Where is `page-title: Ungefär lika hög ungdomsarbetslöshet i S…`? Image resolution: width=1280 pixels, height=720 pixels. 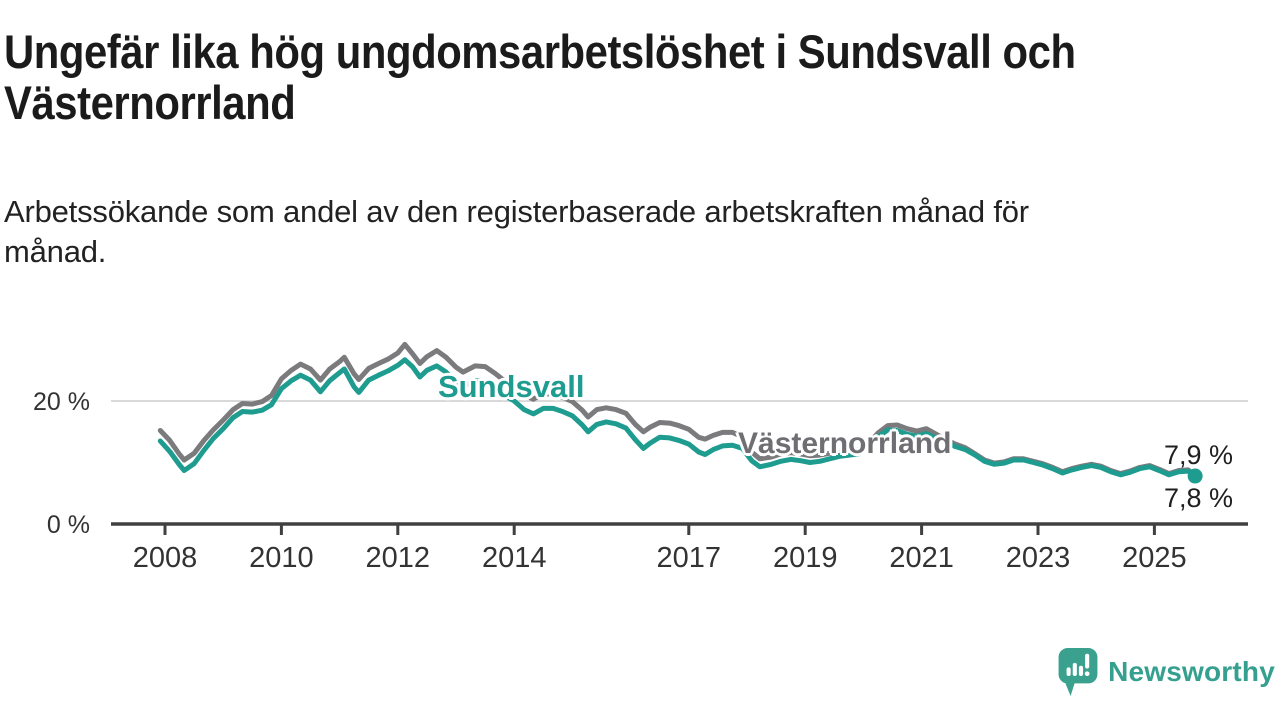 page-title: Ungefär lika hög ungdomsarbetslöshet i S… is located at coordinates (540, 77).